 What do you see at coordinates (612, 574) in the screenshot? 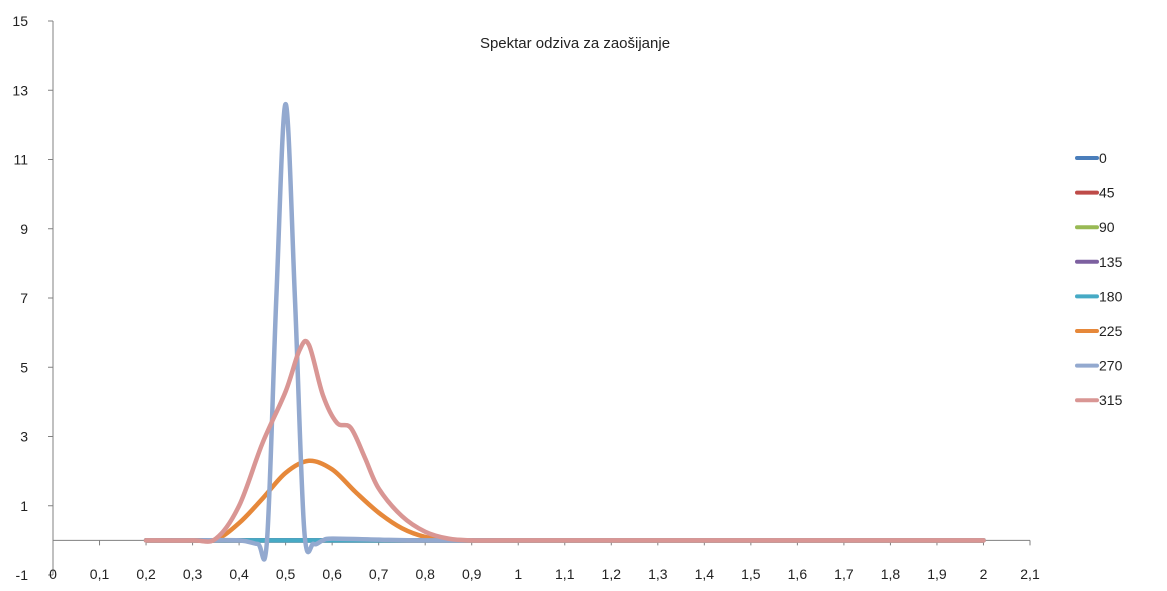
I see `x-tick-label: 1,2` at bounding box center [612, 574].